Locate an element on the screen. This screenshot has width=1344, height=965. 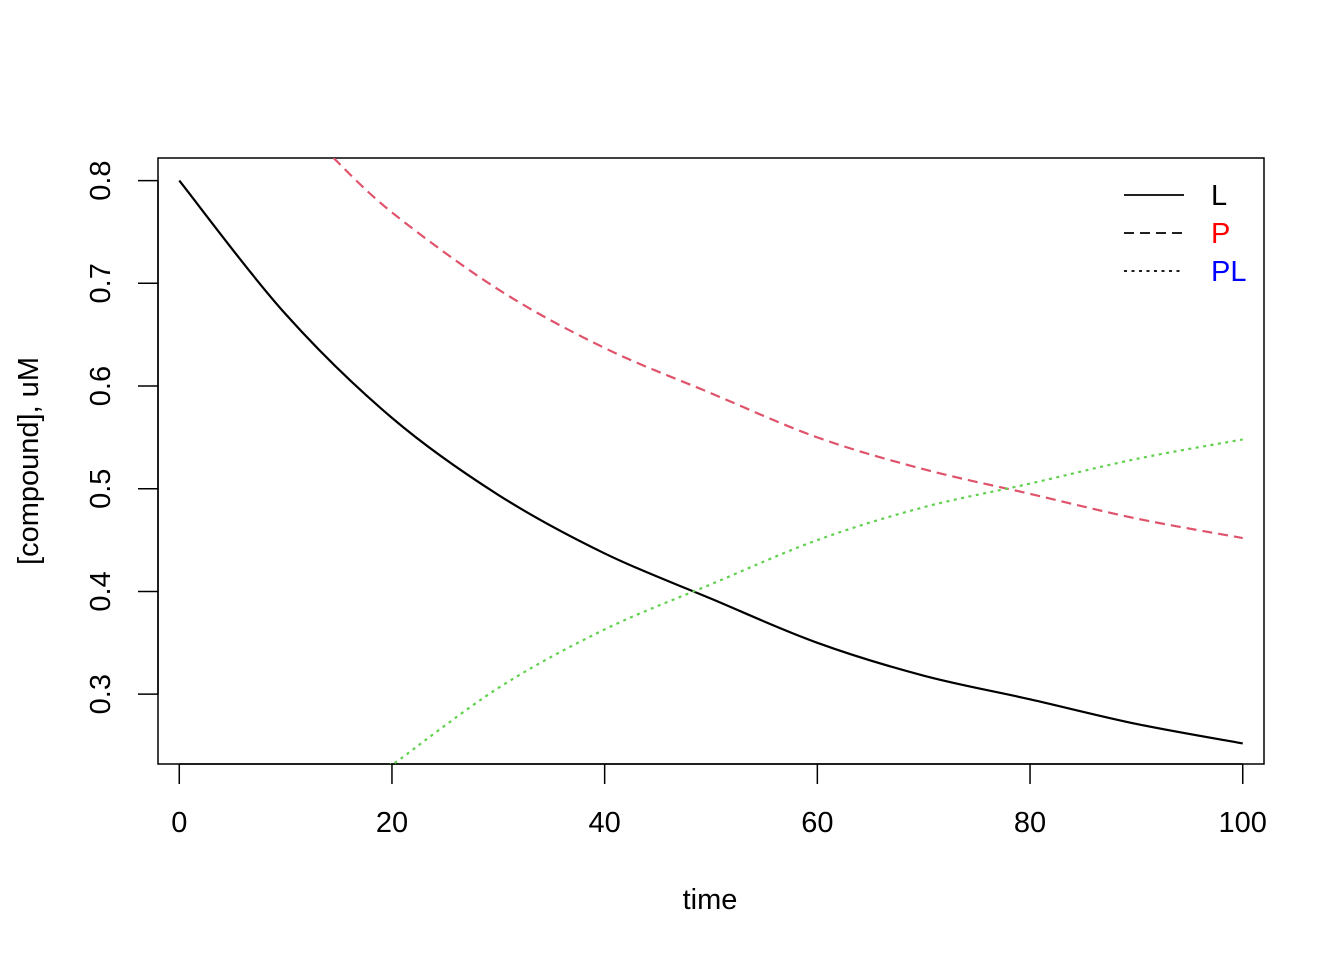
x-axis: 0 20 40 60 80 100 is located at coordinates (719, 801).